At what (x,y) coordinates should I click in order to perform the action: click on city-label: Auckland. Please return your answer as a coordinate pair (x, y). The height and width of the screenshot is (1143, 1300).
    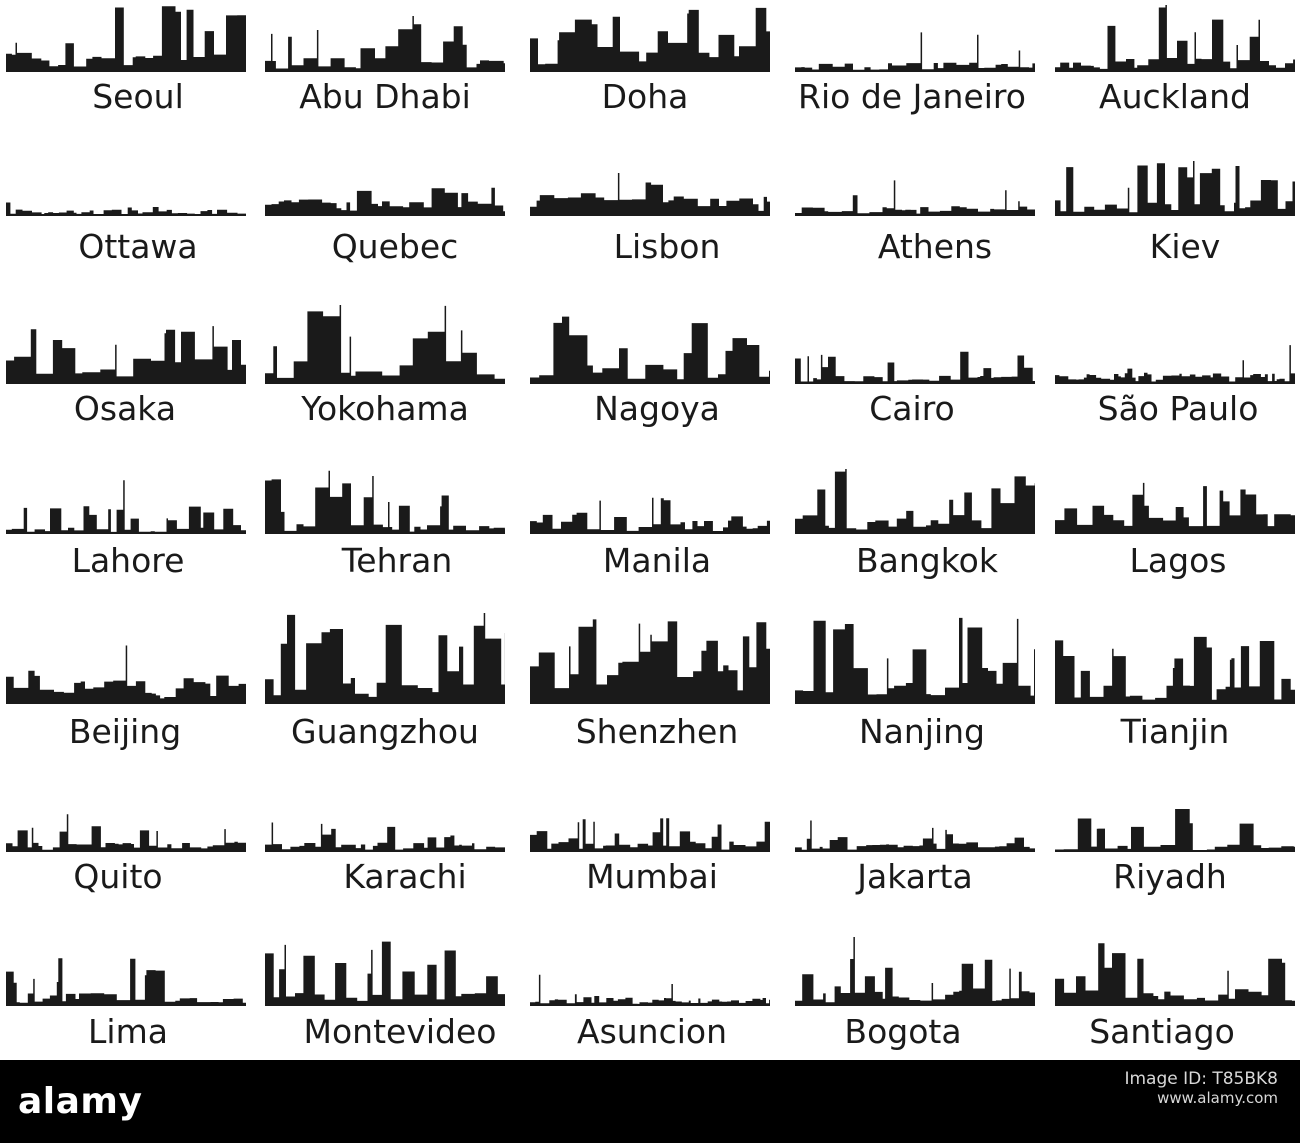
    Looking at the image, I should click on (1175, 96).